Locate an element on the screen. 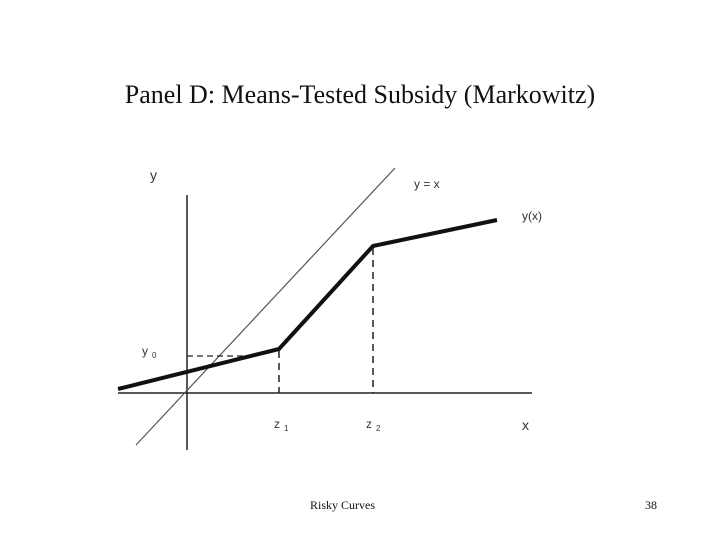 This screenshot has height=540, width=720. y0-label: y 0 is located at coordinates (149, 351).